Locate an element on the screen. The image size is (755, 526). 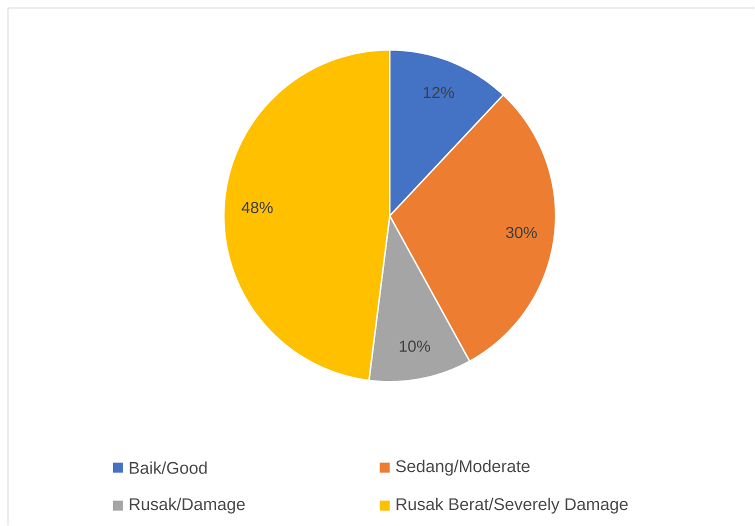
data-label: 48% is located at coordinates (257, 208).